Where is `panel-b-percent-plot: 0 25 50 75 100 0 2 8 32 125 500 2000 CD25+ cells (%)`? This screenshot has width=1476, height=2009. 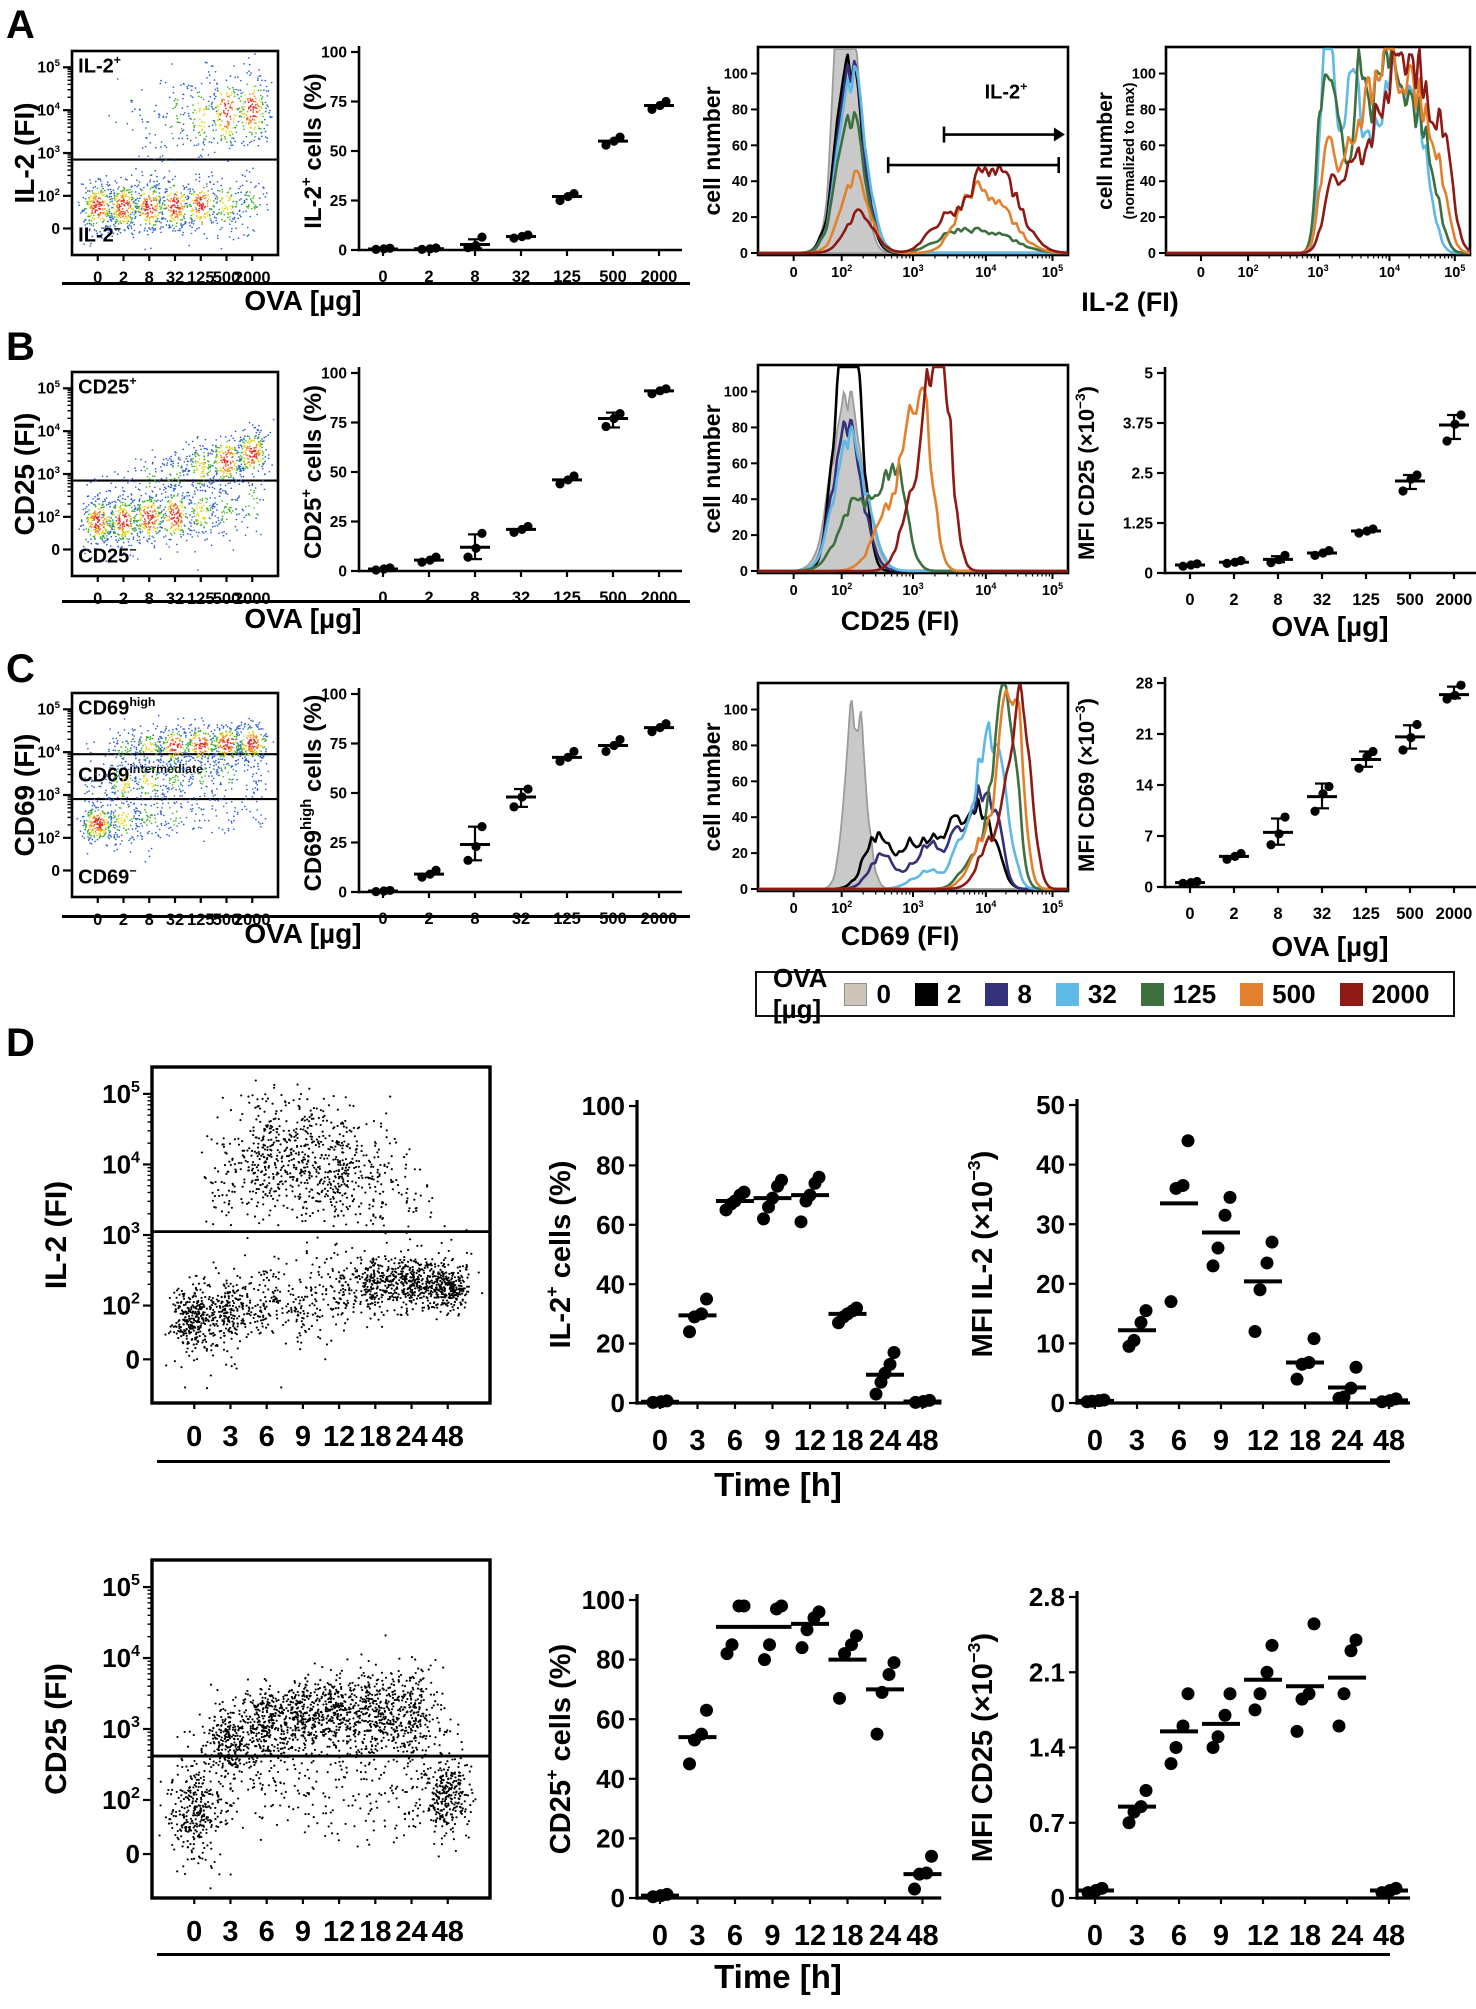 panel-b-percent-plot: 0 25 50 75 100 0 2 8 32 125 500 2000 CD25+ cells (%) is located at coordinates (490, 486).